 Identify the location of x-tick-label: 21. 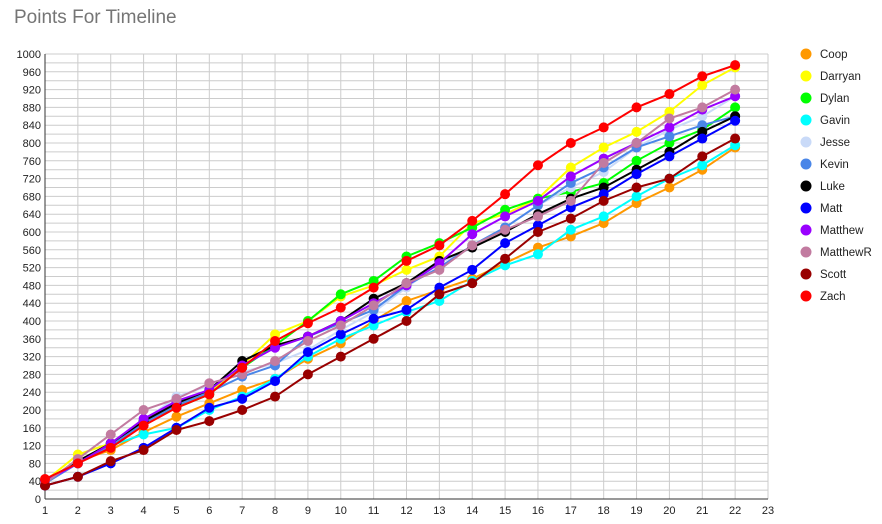
(702, 511).